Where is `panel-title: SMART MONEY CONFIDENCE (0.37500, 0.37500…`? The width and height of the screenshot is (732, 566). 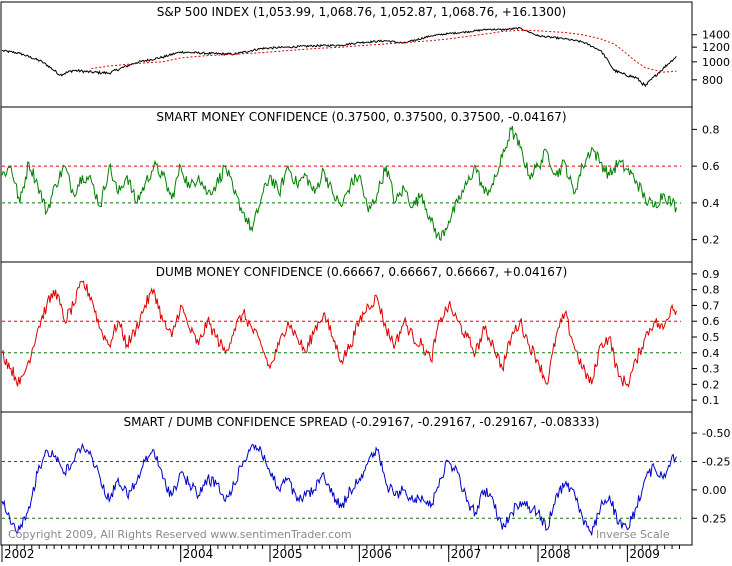 panel-title: SMART MONEY CONFIDENCE (0.37500, 0.37500… is located at coordinates (361, 117).